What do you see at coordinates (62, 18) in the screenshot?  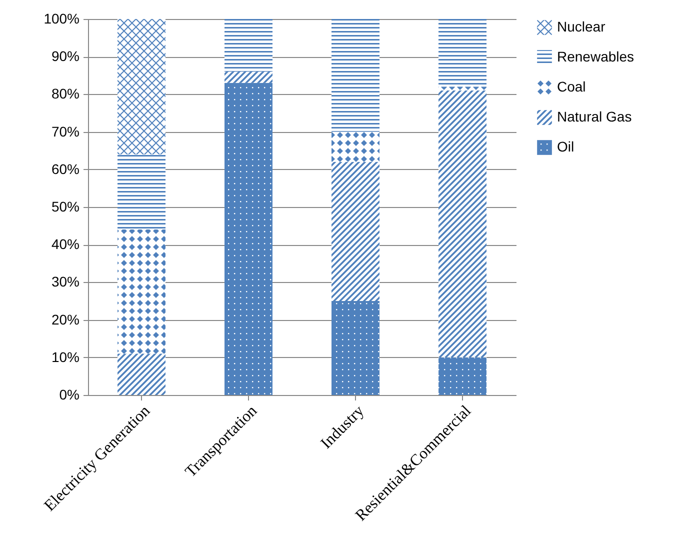 I see `y-tick-label: 100%` at bounding box center [62, 18].